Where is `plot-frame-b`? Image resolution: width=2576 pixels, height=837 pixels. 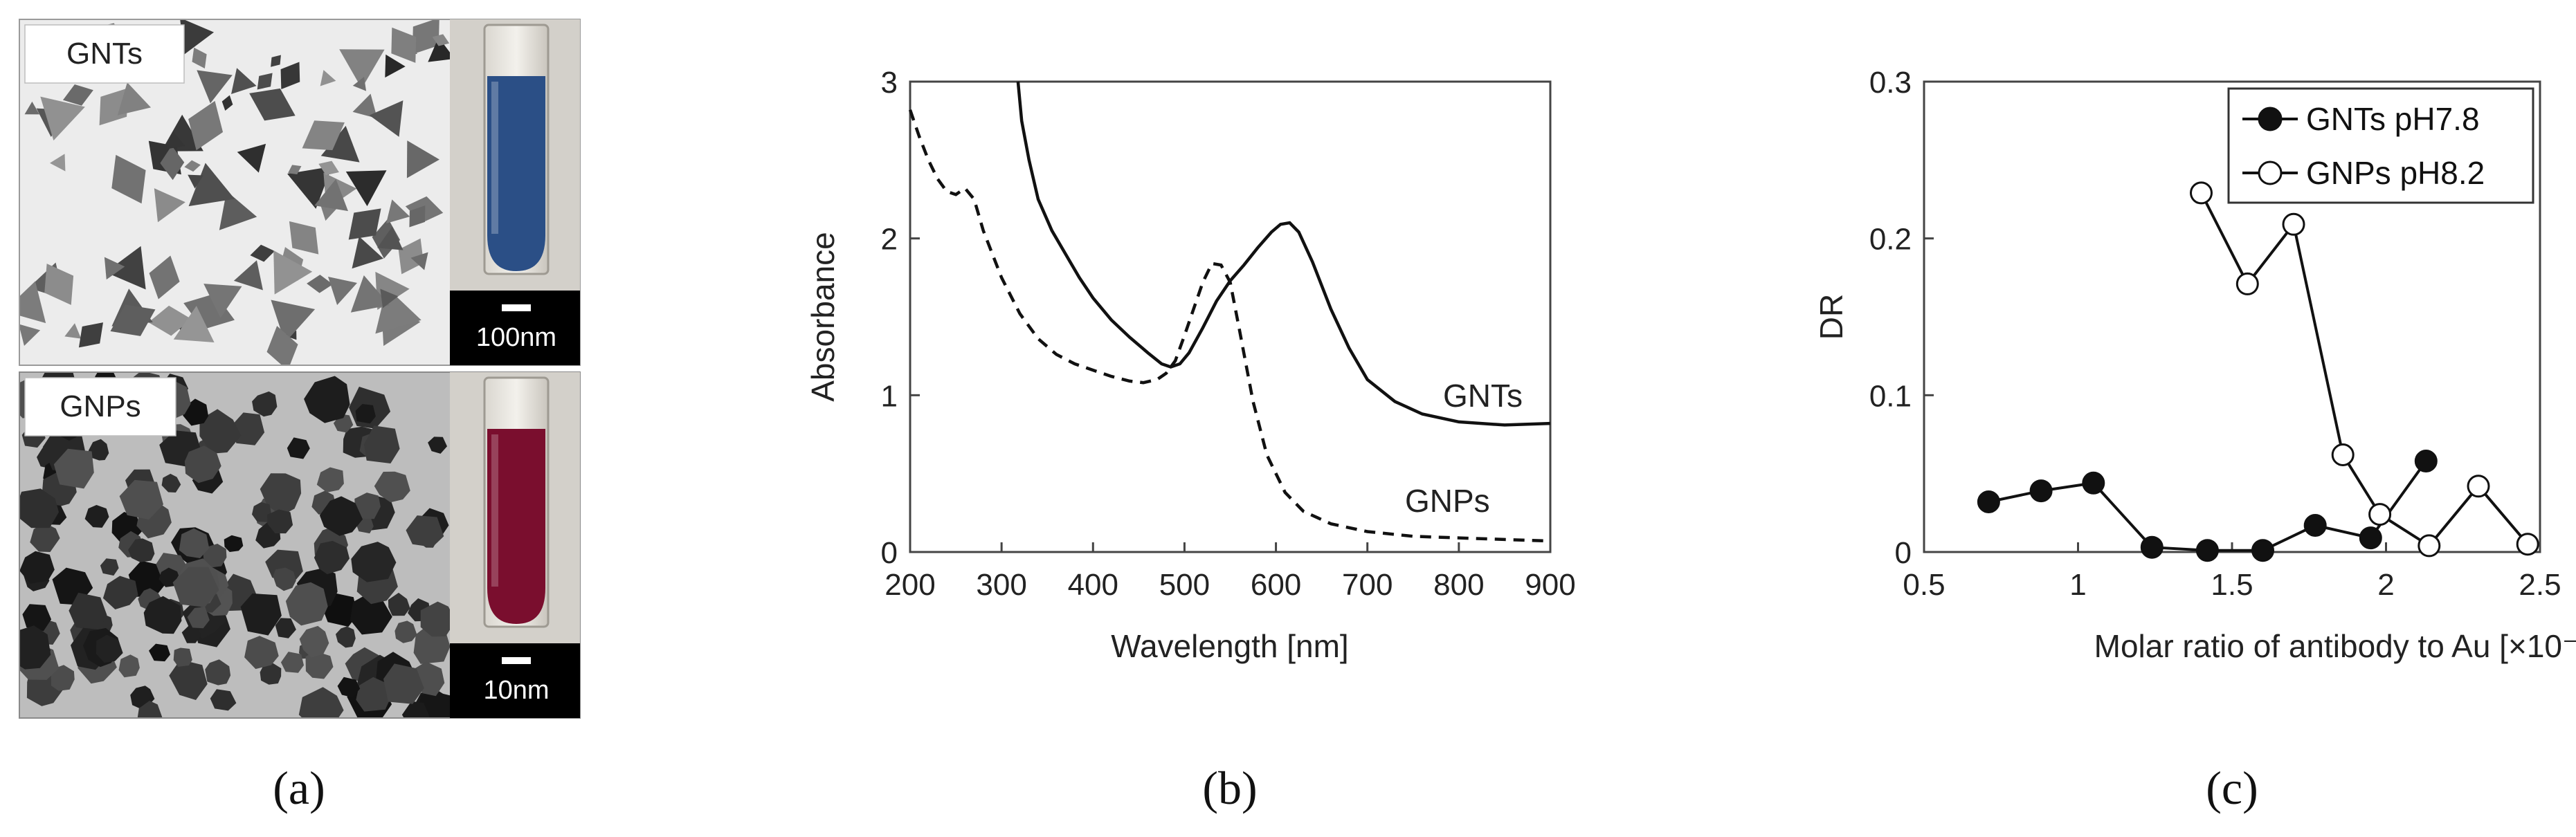 plot-frame-b is located at coordinates (1230, 316).